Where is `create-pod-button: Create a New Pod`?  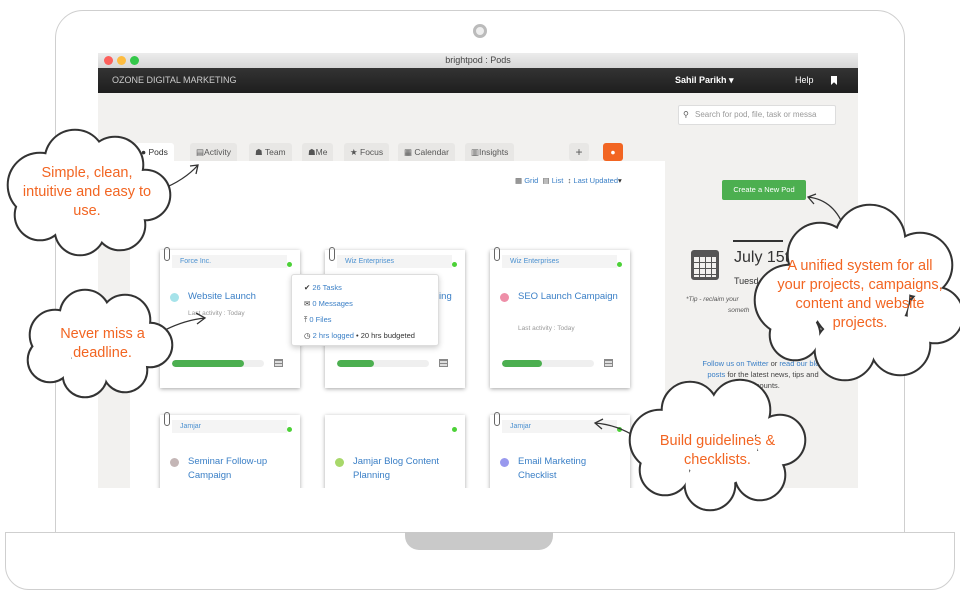
create-pod-button: Create a New Pod is located at coordinates (764, 190).